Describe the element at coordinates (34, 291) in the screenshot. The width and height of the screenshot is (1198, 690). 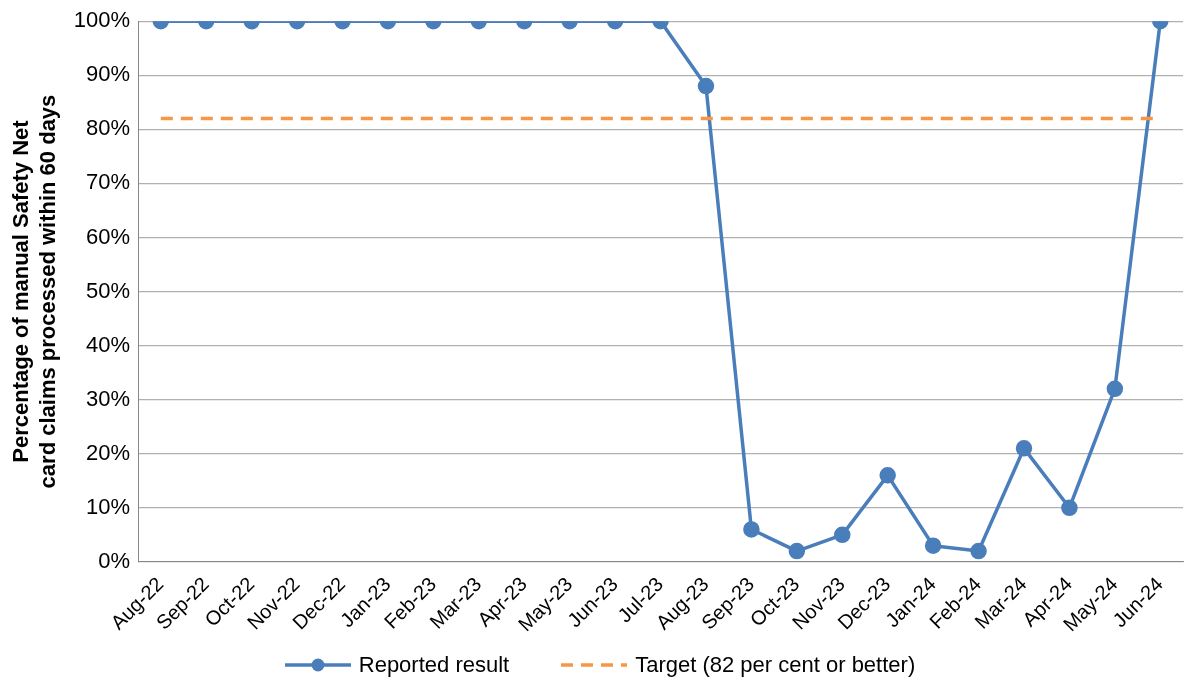
I see `y-axis-title: Percentage of manual Safety Net card claims processed within 60 days` at that location.